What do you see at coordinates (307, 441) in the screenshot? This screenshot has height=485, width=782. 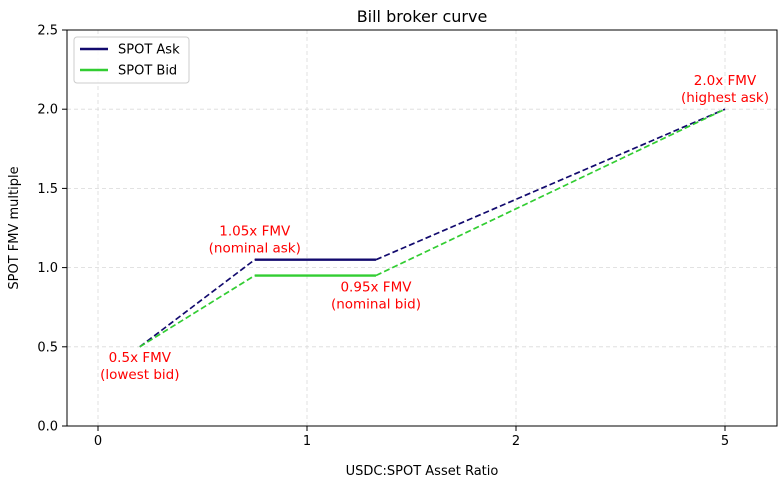 I see `x-tick-label: 1` at bounding box center [307, 441].